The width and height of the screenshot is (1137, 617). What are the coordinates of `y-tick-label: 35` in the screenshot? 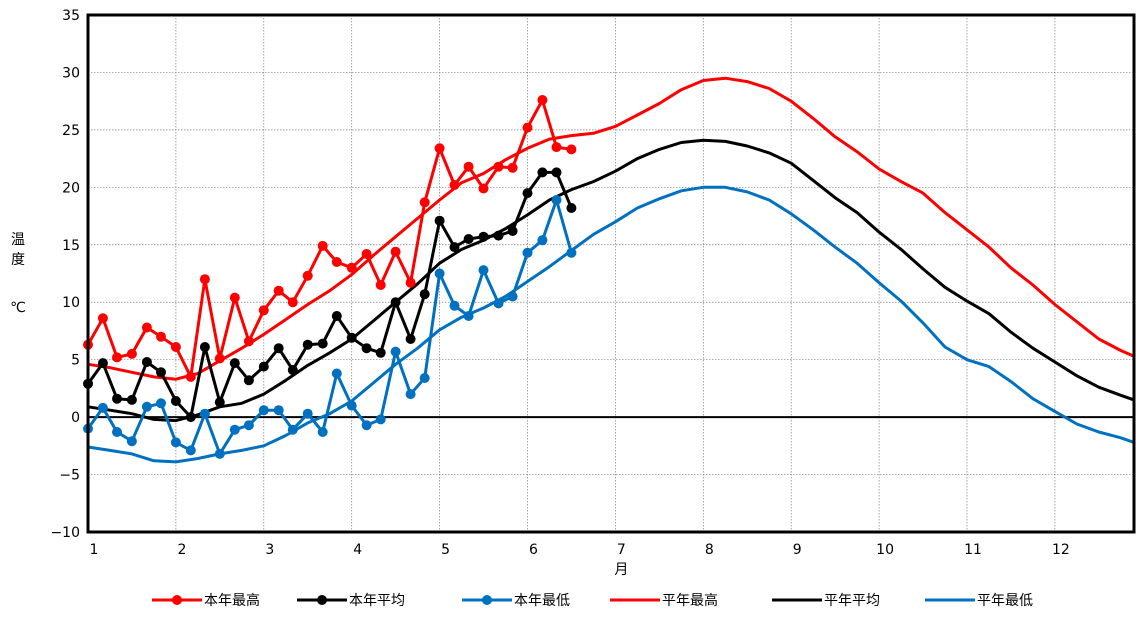 It's located at (71, 16).